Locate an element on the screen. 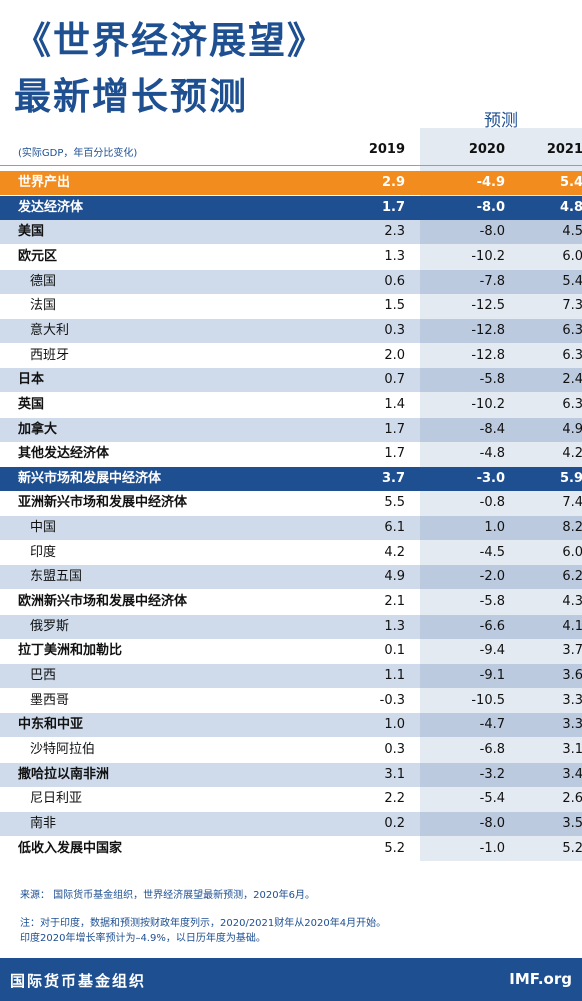 This screenshot has width=582, height=1001. value-cell: -12.8 is located at coordinates (488, 330).